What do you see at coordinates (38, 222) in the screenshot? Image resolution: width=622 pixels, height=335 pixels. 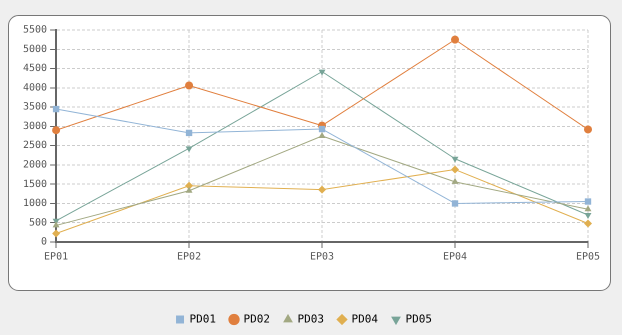 I see `y-tick-label: 500` at bounding box center [38, 222].